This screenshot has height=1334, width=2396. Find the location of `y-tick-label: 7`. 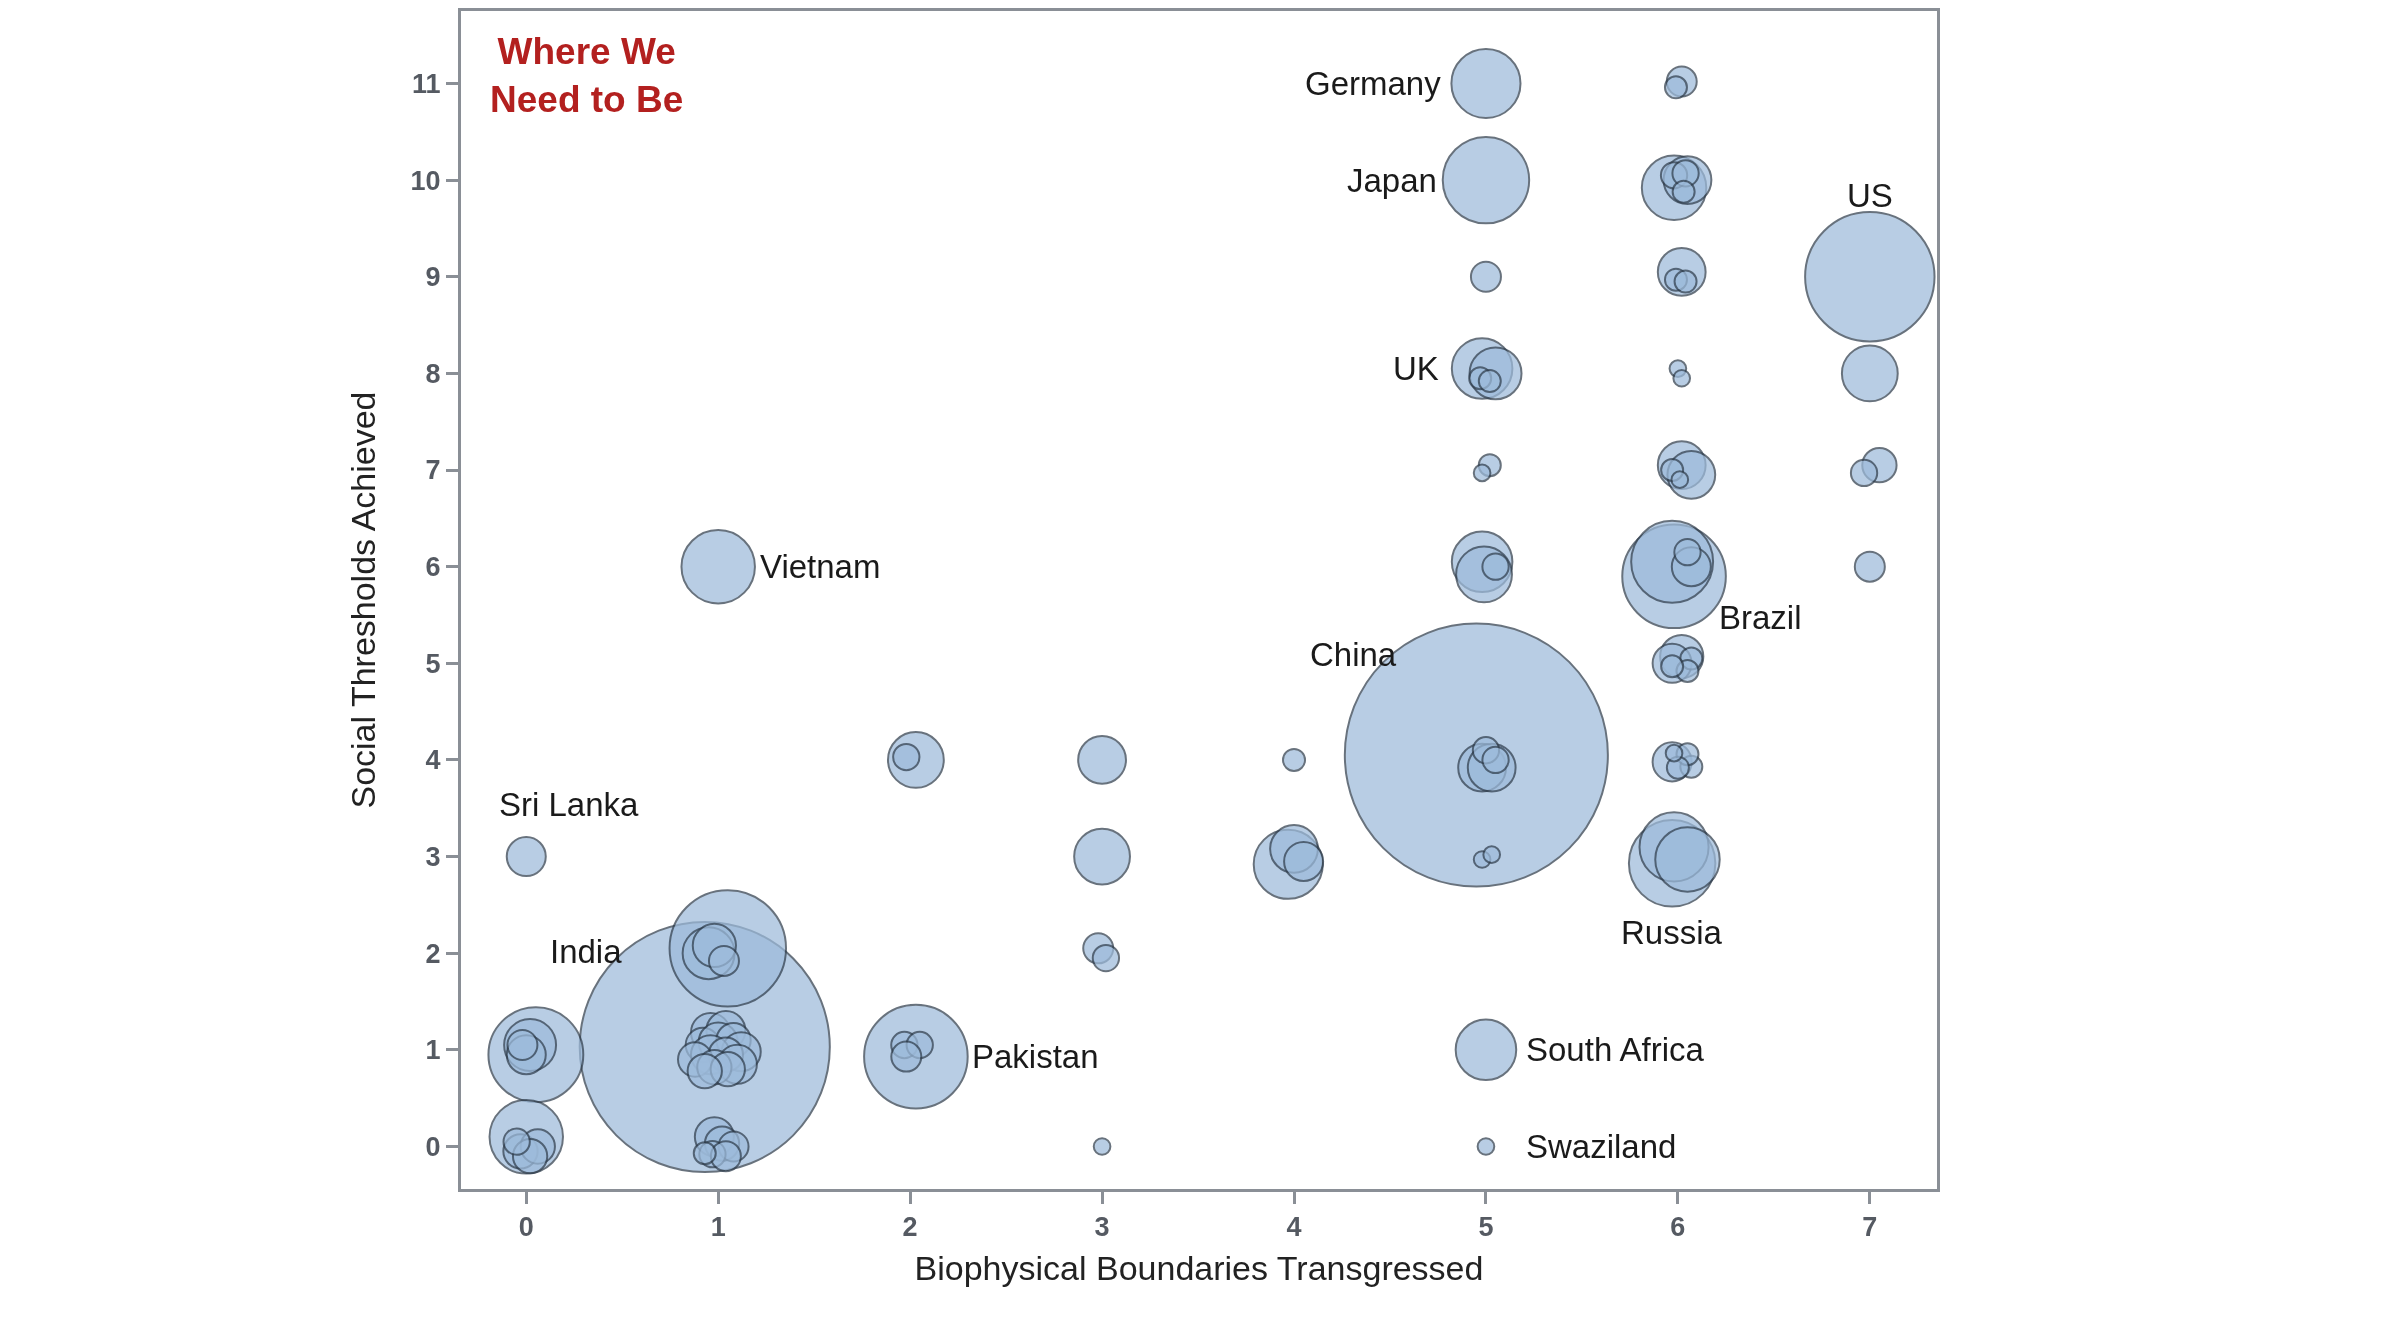

y-tick-label: 7 is located at coordinates (433, 470).